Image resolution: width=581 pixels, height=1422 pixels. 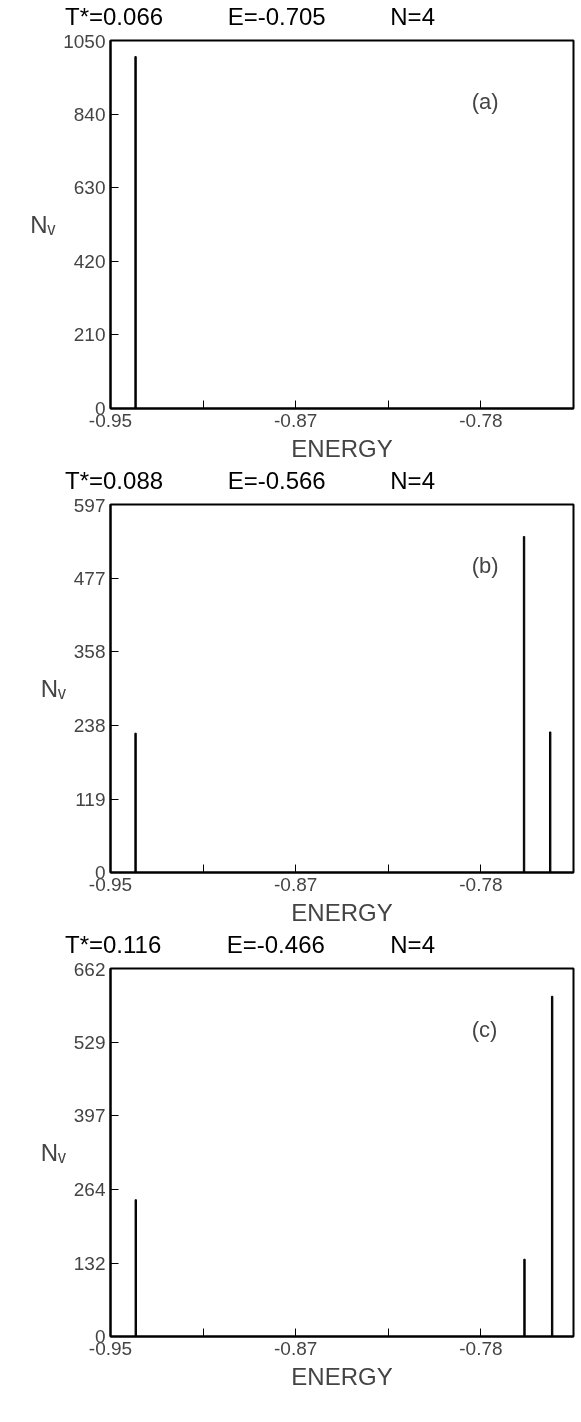 What do you see at coordinates (114, 480) in the screenshot?
I see `chart-title: T*=0.088` at bounding box center [114, 480].